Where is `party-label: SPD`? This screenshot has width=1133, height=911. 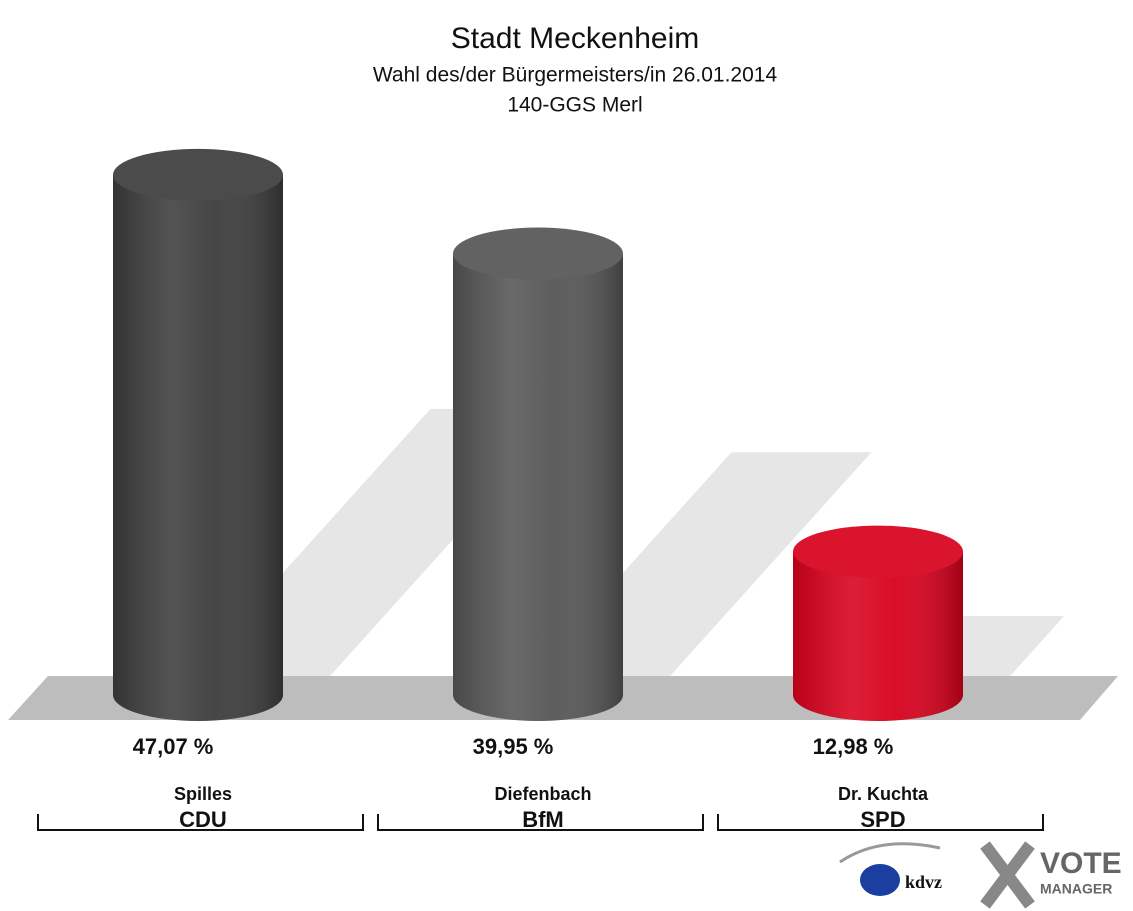
party-label: SPD is located at coordinates (882, 819).